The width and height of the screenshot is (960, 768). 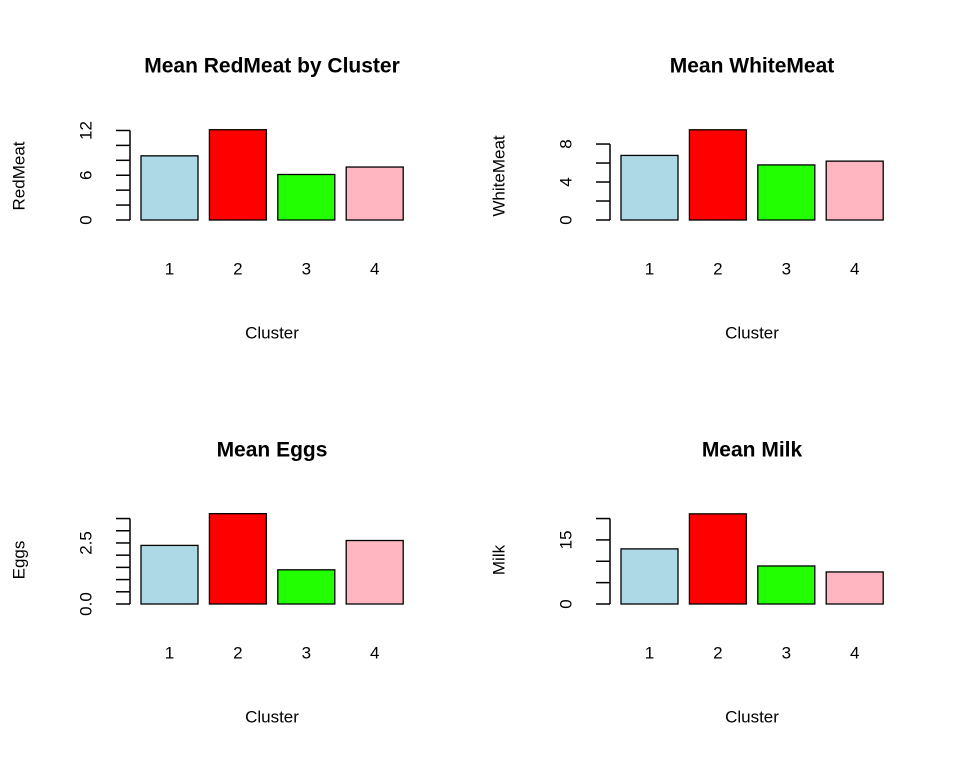 What do you see at coordinates (498, 176) in the screenshot?
I see `y-axis-label: WhiteMeat` at bounding box center [498, 176].